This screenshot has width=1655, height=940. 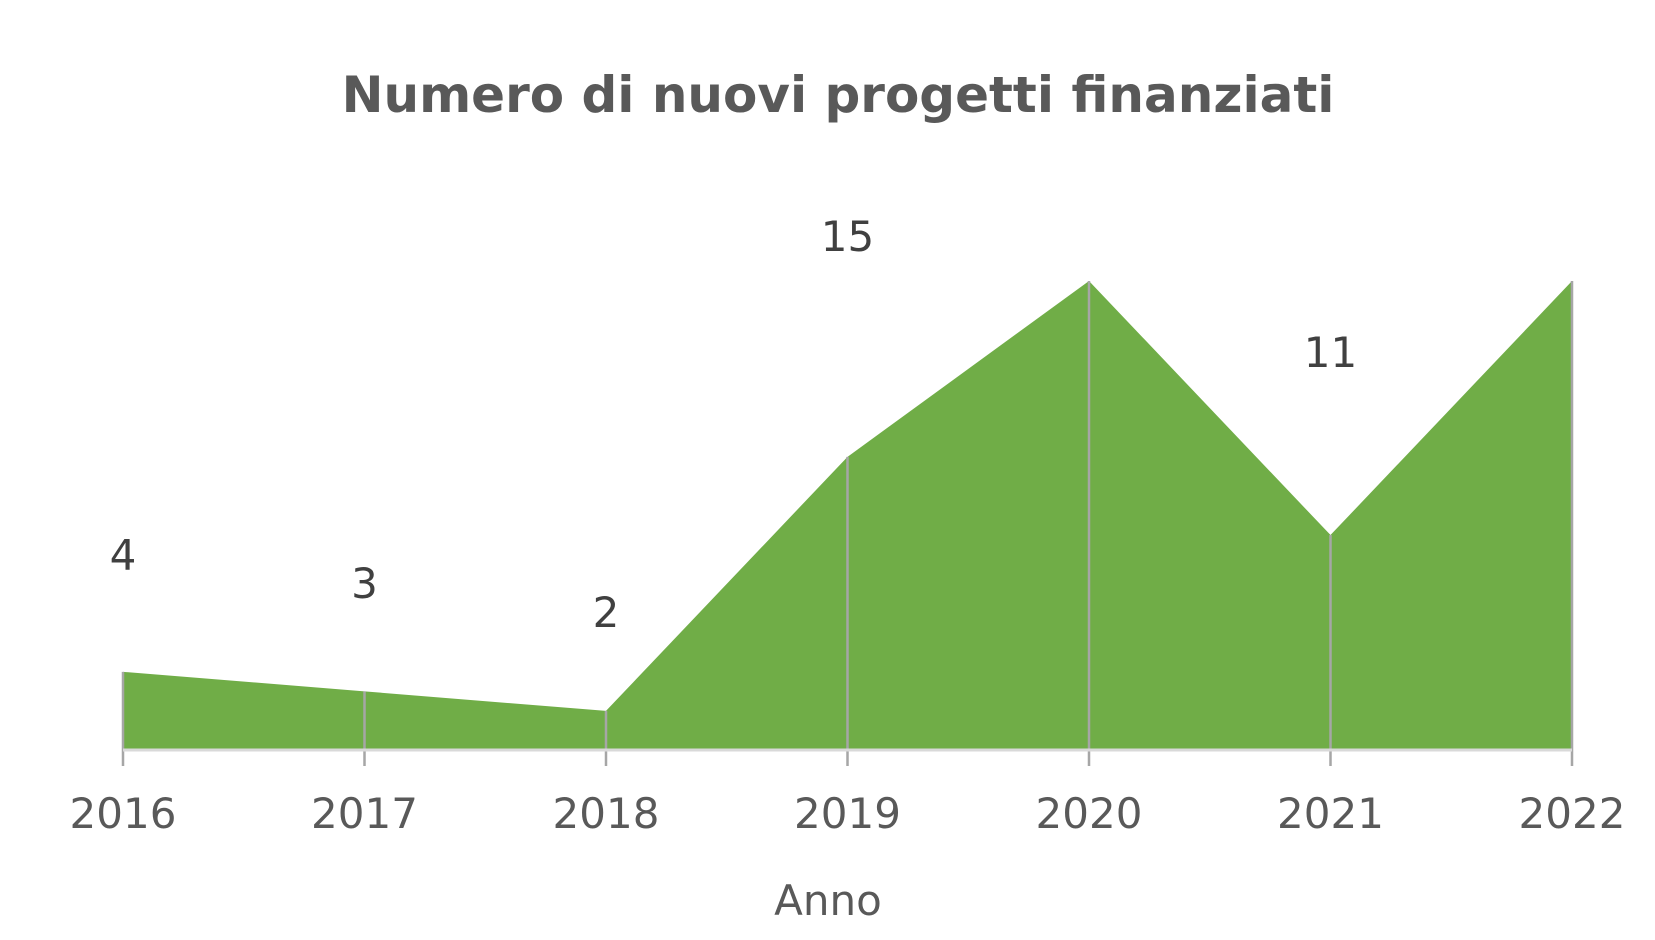 I want to click on chart-title: Numero di nuovi progetti finanziati, so click(x=838, y=95).